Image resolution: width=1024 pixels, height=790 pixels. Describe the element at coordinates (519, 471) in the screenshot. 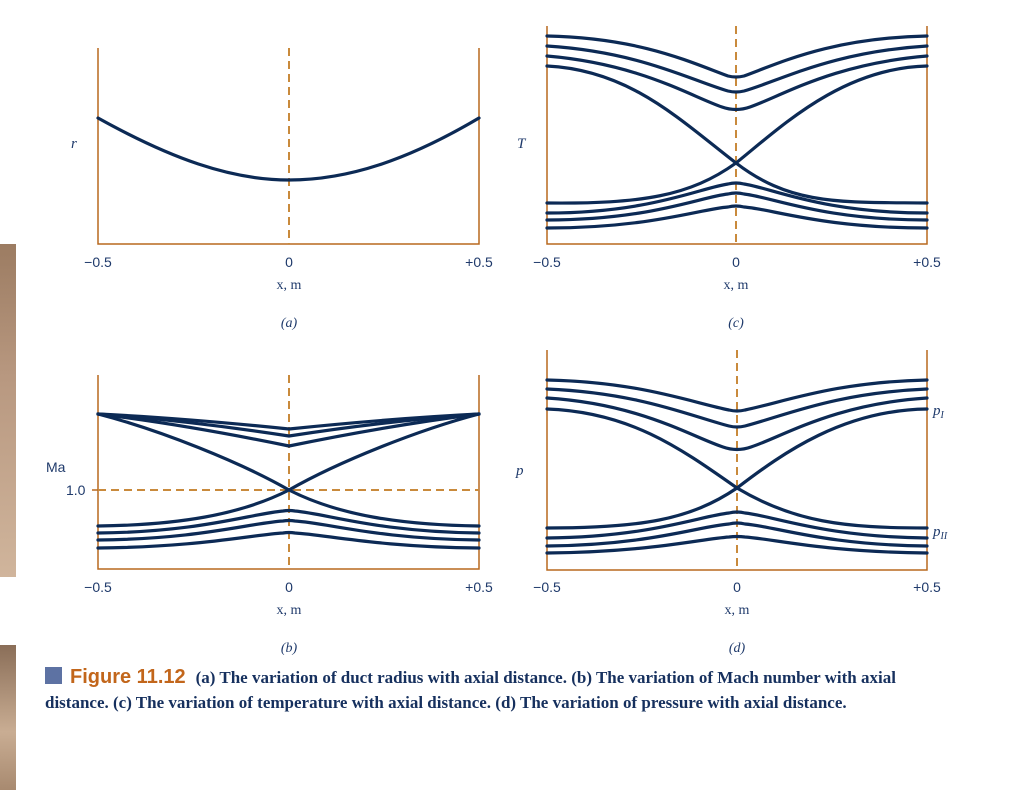

I see `y-axis-label: p` at that location.